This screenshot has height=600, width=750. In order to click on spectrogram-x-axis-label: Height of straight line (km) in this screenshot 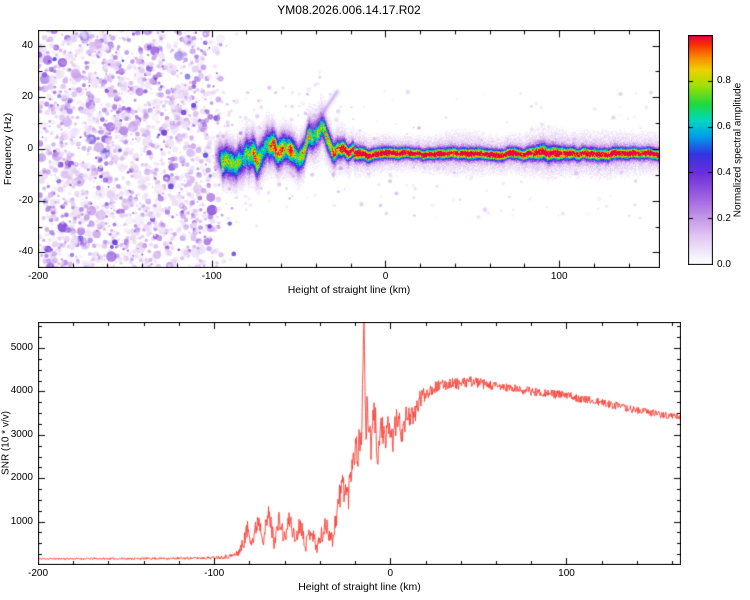, I will do `click(349, 290)`.